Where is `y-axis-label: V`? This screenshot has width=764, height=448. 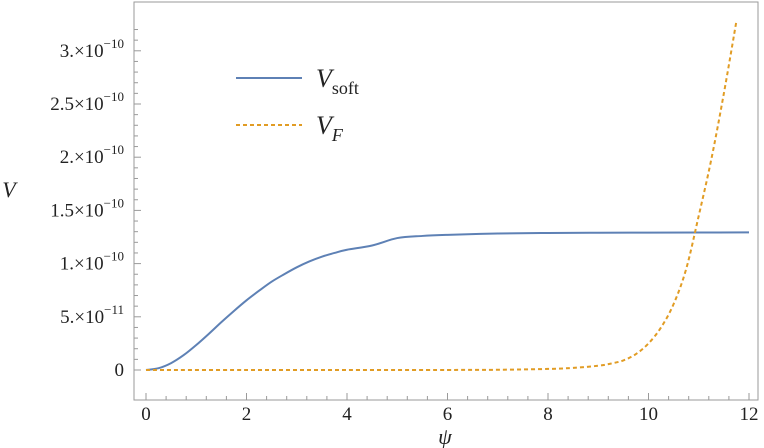
y-axis-label: V is located at coordinates (10, 189).